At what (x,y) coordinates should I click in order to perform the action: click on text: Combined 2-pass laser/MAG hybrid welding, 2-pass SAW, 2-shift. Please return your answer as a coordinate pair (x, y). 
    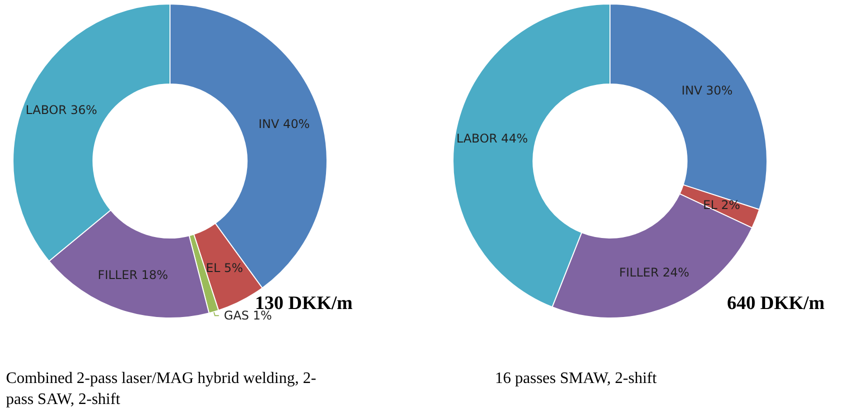
    Looking at the image, I should click on (162, 389).